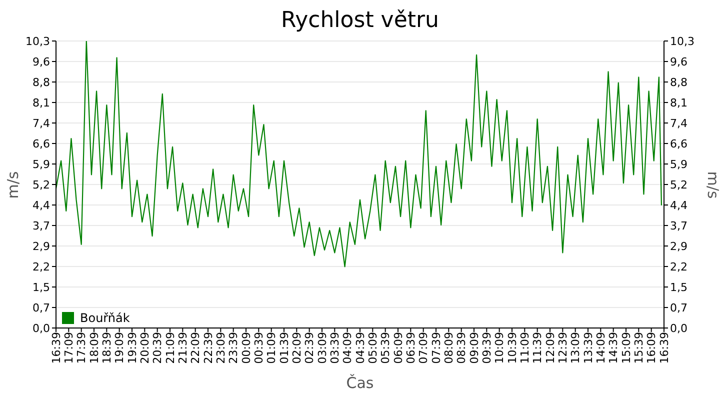  What do you see at coordinates (449, 348) in the screenshot?
I see `x-tick-label: 08:09` at bounding box center [449, 348].